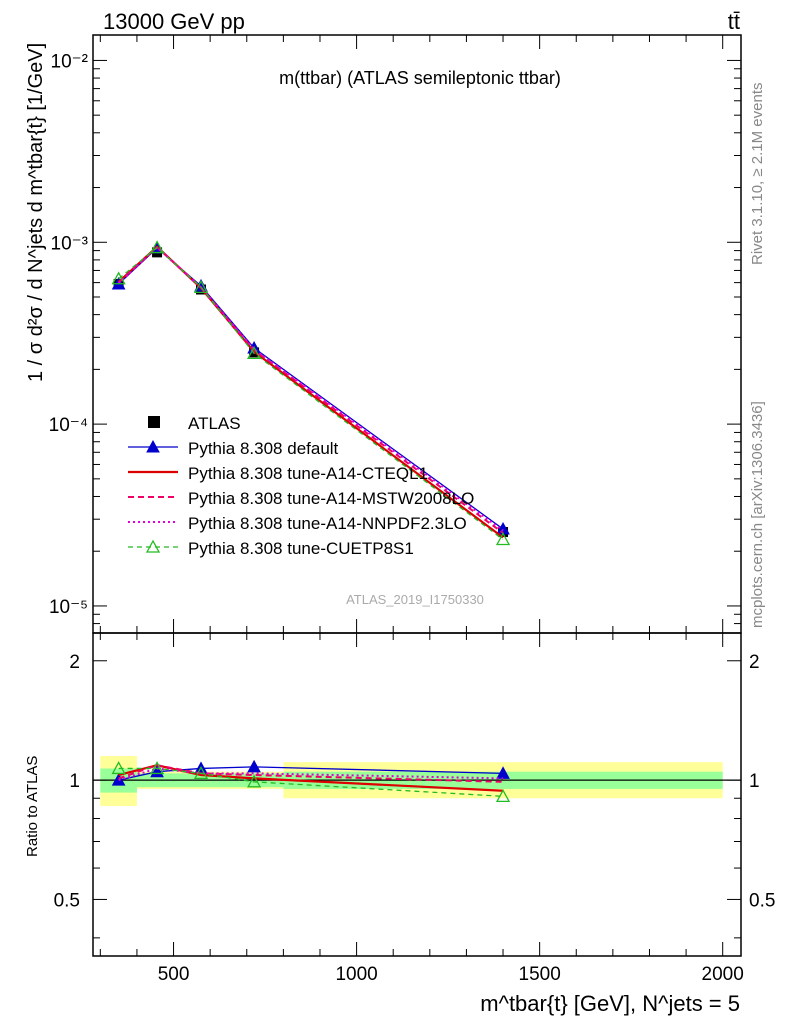 This screenshot has height=1024, width=786. Describe the element at coordinates (356, 974) in the screenshot. I see `x-tick-label: 1000` at that location.